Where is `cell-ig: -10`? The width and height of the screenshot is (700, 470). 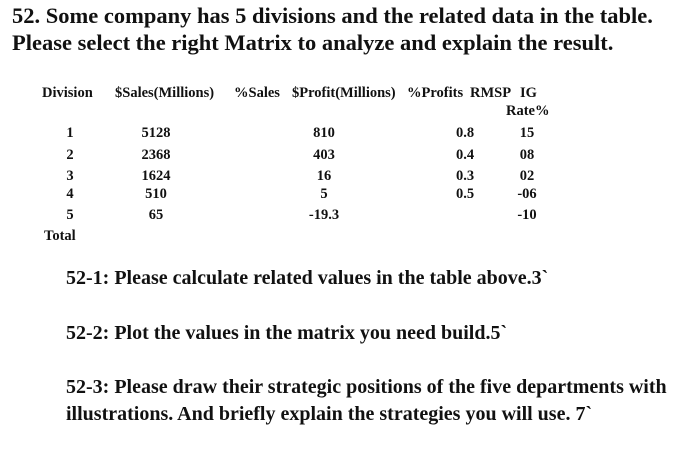 cell-ig: -10 is located at coordinates (527, 215).